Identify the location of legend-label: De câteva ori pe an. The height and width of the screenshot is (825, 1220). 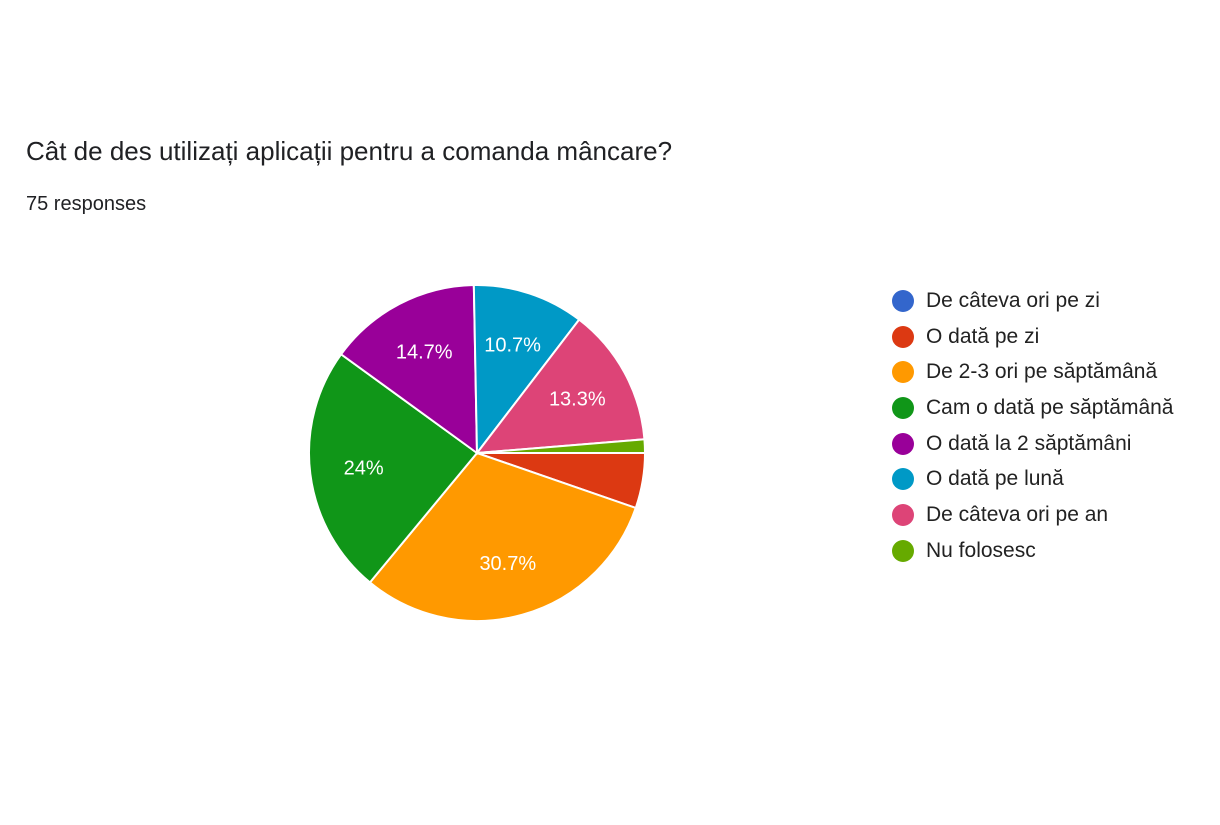
(1017, 514).